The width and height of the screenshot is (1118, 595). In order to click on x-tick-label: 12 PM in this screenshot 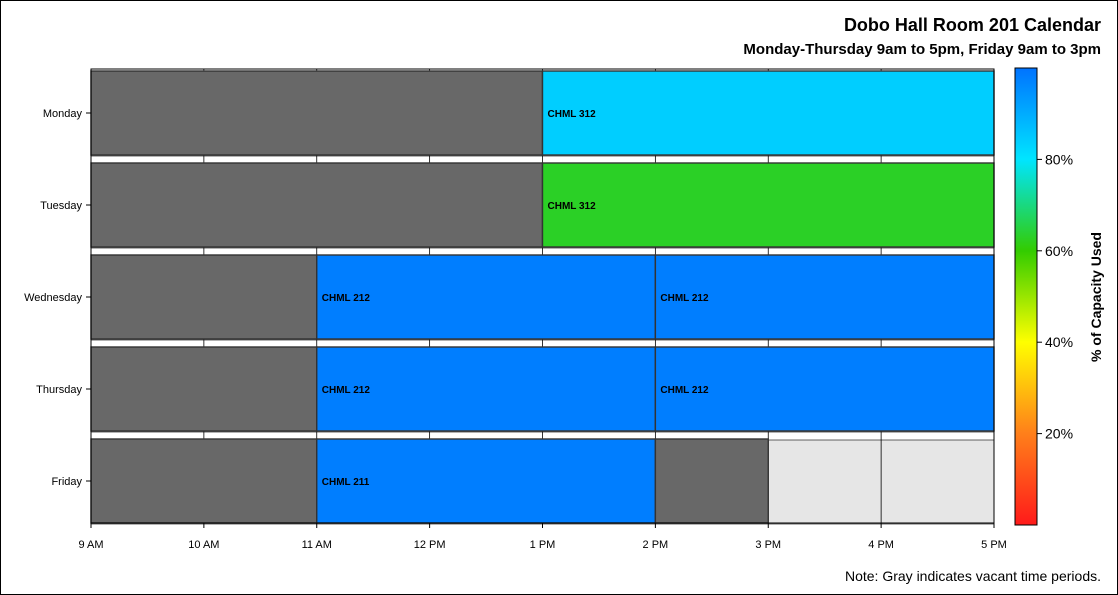, I will do `click(430, 545)`.